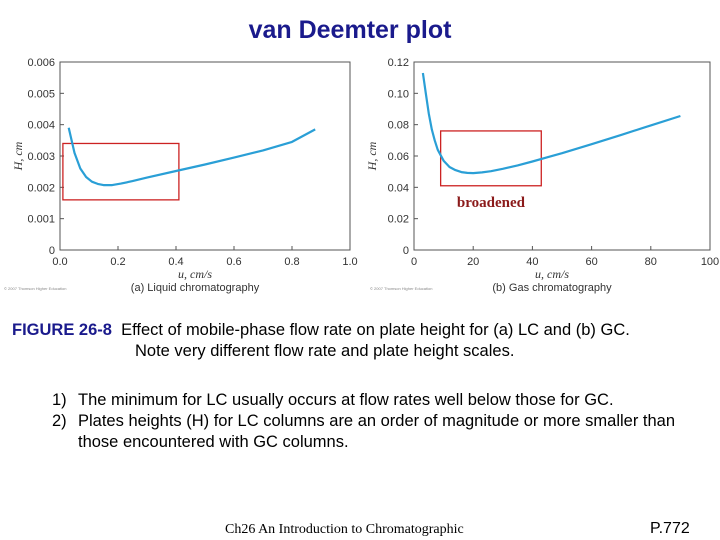 The image size is (720, 540). I want to click on note-number: 2), so click(59, 421).